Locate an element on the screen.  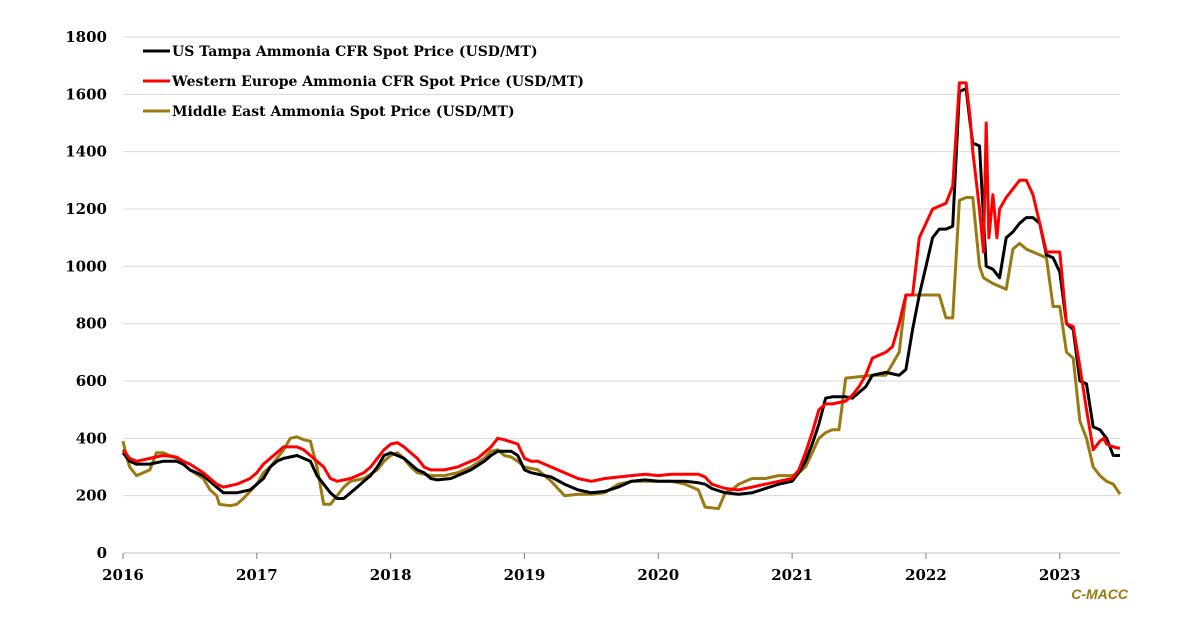
y-tick-label-1600: 1600 is located at coordinates (86, 94).